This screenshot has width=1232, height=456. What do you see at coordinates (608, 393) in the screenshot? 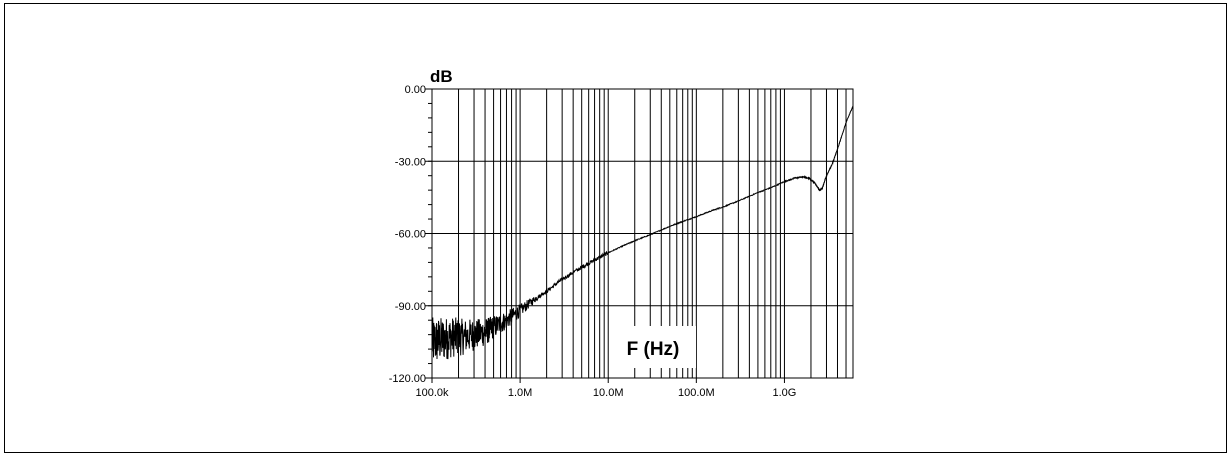
I see `x-tick-label: 10.0M` at bounding box center [608, 393].